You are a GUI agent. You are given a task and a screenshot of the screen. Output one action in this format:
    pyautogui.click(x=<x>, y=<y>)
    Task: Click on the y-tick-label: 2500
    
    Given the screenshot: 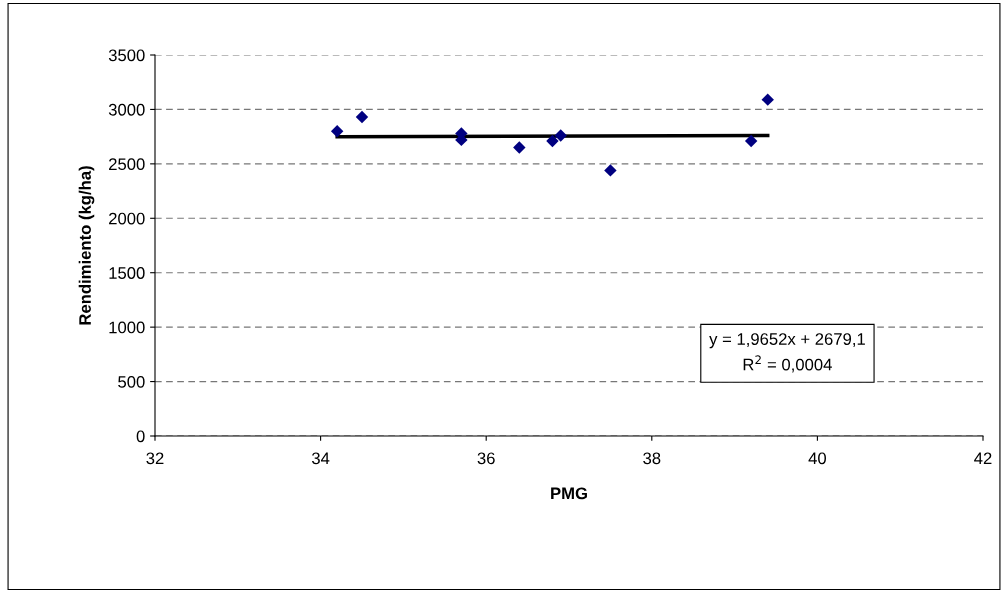 What is the action you would take?
    pyautogui.click(x=127, y=164)
    